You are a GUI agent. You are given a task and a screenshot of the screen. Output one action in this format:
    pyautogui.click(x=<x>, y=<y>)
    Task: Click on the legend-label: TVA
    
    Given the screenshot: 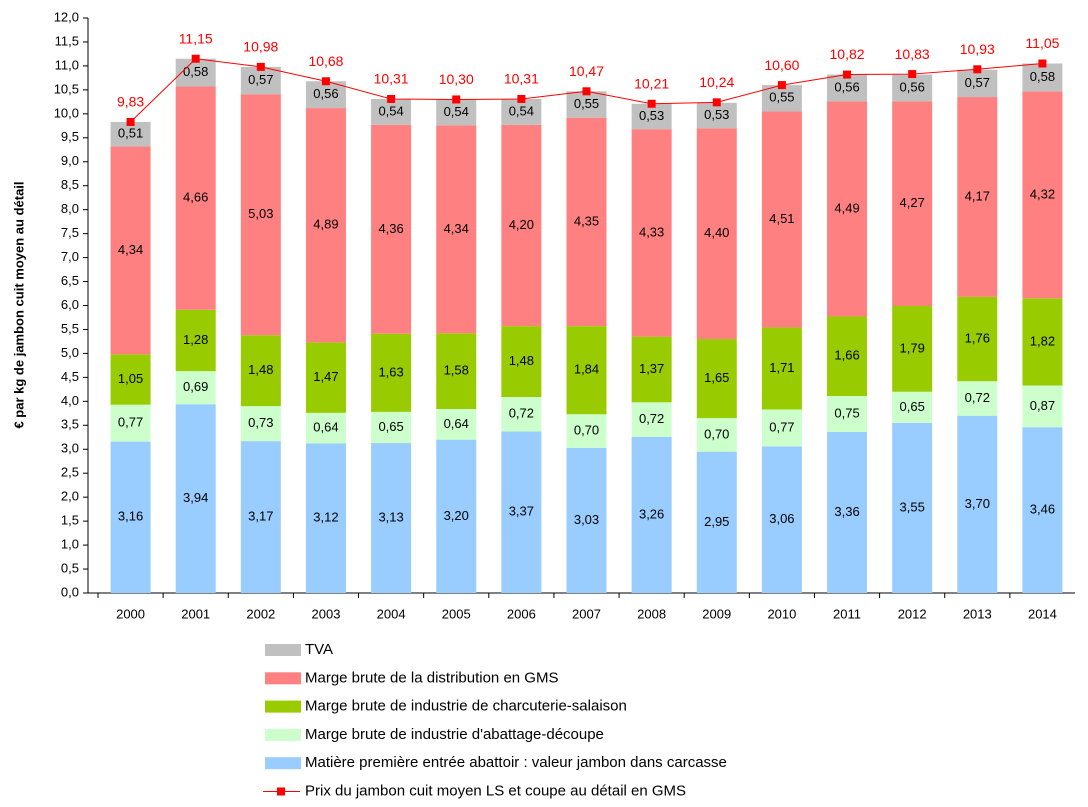 What is the action you would take?
    pyautogui.click(x=319, y=649)
    